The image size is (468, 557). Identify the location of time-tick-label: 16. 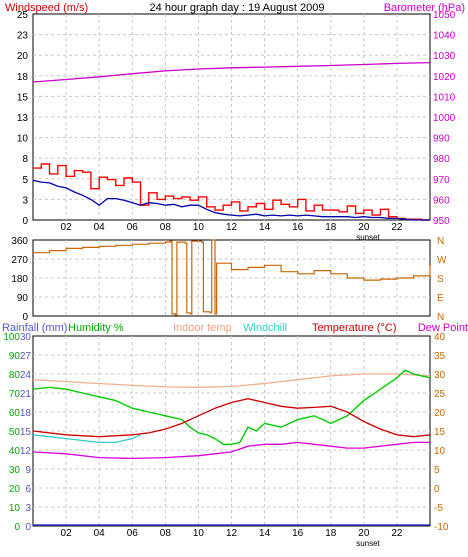
(298, 227).